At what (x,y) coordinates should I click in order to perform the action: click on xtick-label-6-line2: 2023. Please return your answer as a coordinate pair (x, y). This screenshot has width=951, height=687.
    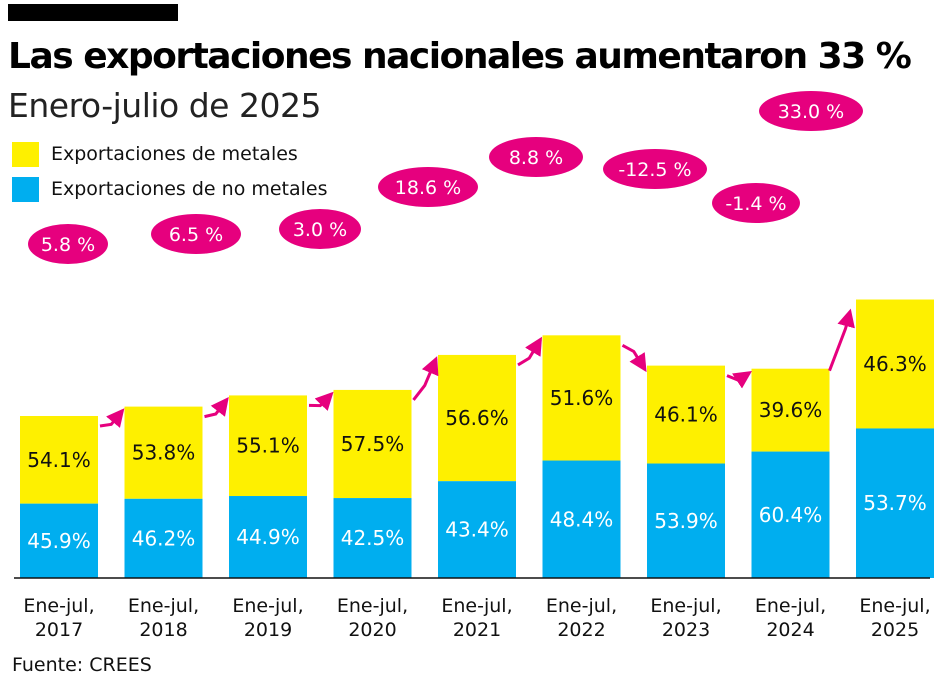
    Looking at the image, I should click on (686, 630).